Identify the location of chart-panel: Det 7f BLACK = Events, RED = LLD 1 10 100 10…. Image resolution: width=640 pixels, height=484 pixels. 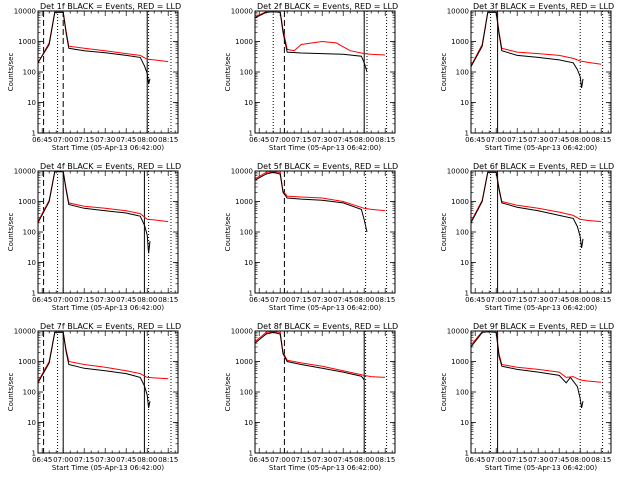
(94, 397).